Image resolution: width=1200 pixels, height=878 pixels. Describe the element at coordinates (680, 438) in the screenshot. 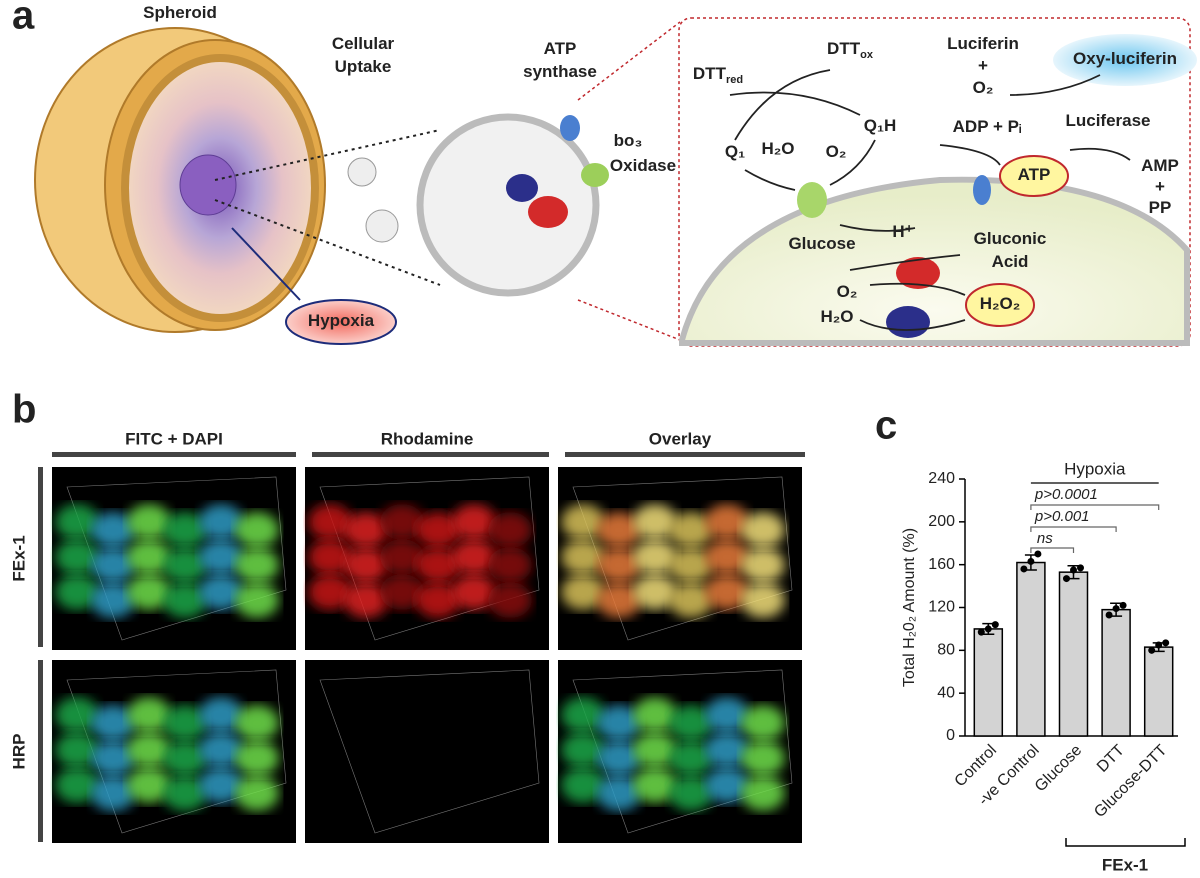

I see `column-title: Overlay` at that location.